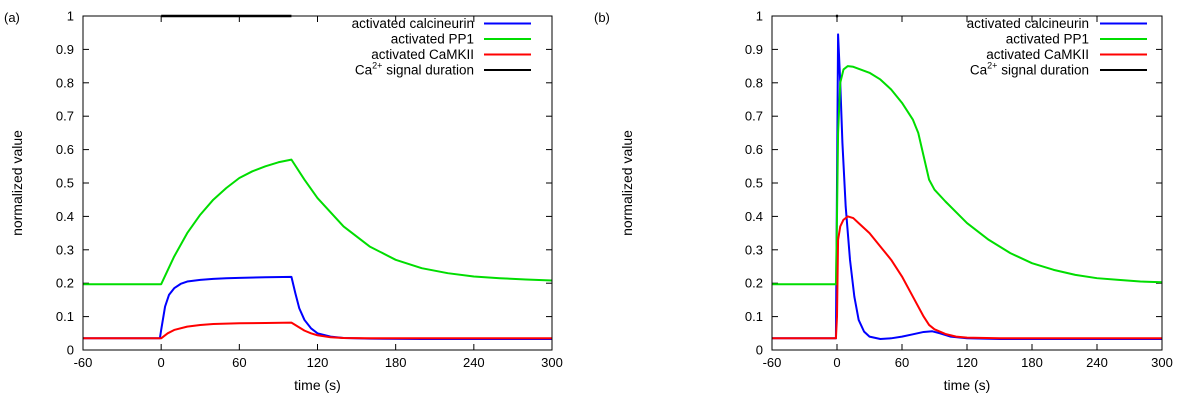  Describe the element at coordinates (602, 17) in the screenshot. I see `panel-label: (b)` at that location.